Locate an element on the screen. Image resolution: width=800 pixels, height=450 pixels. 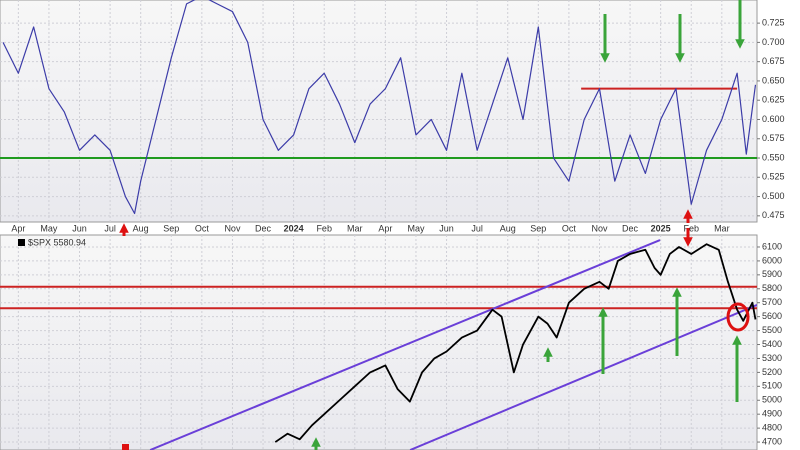
y-tick-label: 0.675 is located at coordinates (773, 61).